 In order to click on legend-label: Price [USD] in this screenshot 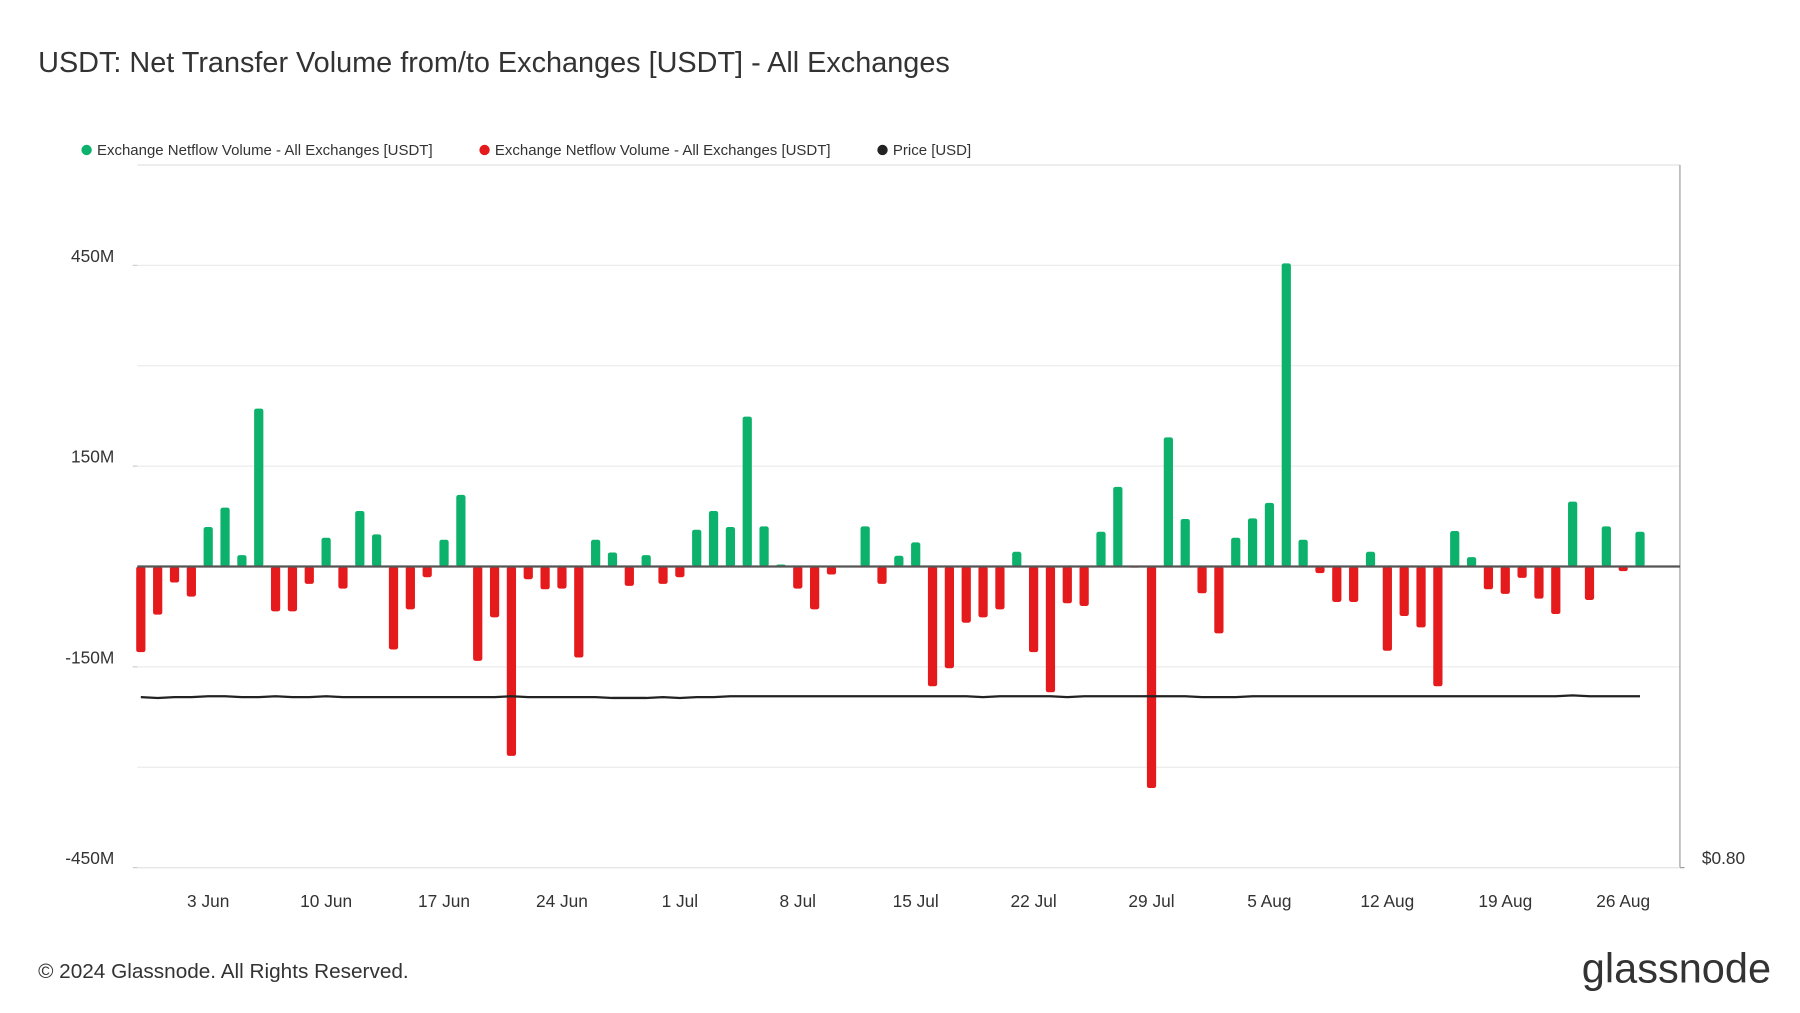, I will do `click(932, 150)`.